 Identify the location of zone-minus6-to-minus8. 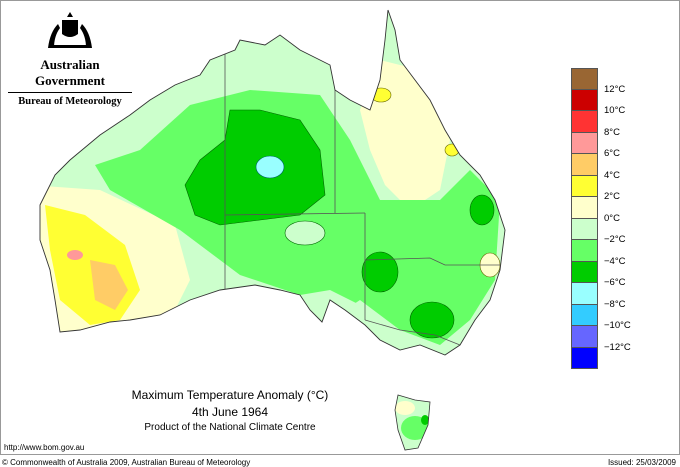
(270, 167).